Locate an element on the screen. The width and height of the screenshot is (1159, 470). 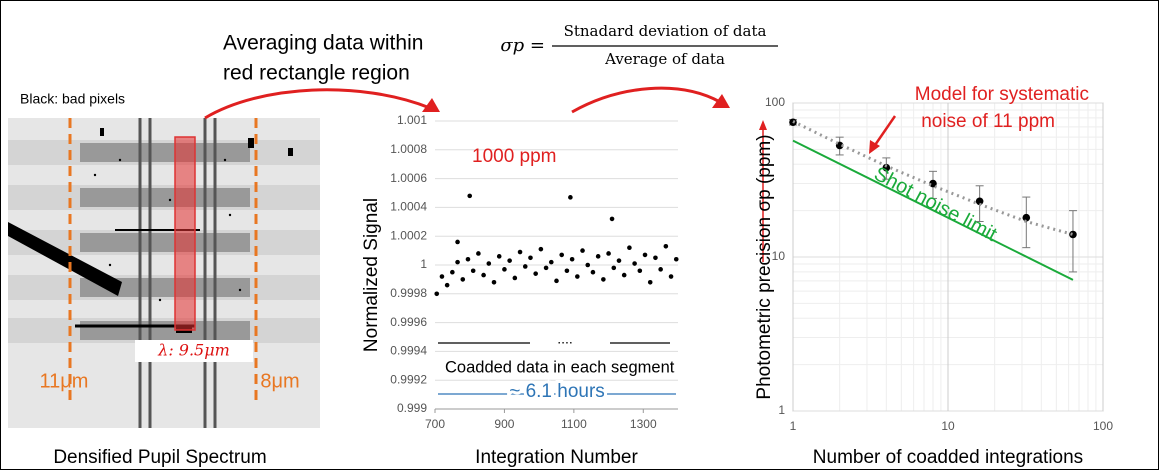
x-axis-label: Integration Number is located at coordinates (556, 457).